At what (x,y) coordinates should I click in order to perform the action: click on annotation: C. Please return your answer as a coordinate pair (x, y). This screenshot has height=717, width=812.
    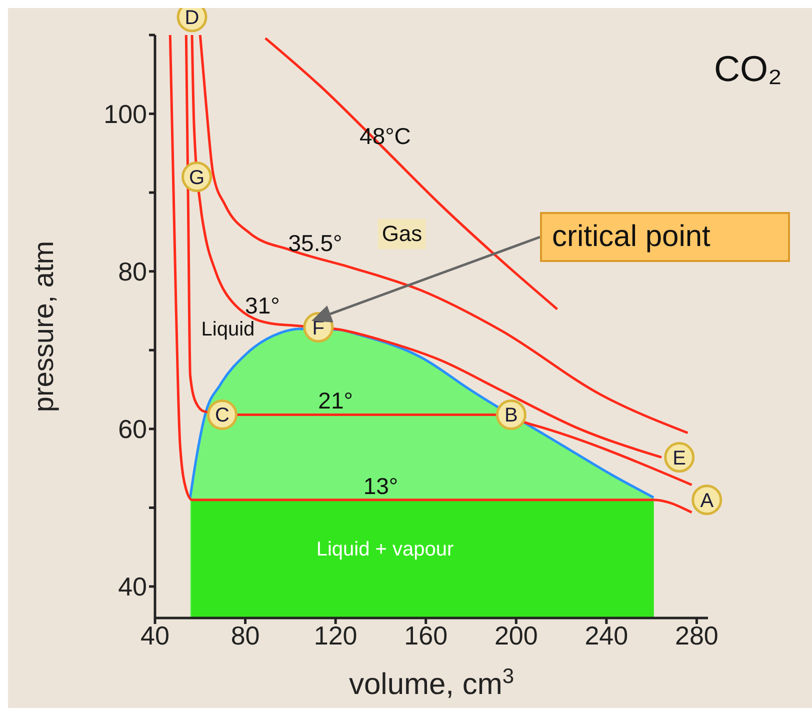
    Looking at the image, I should click on (222, 415).